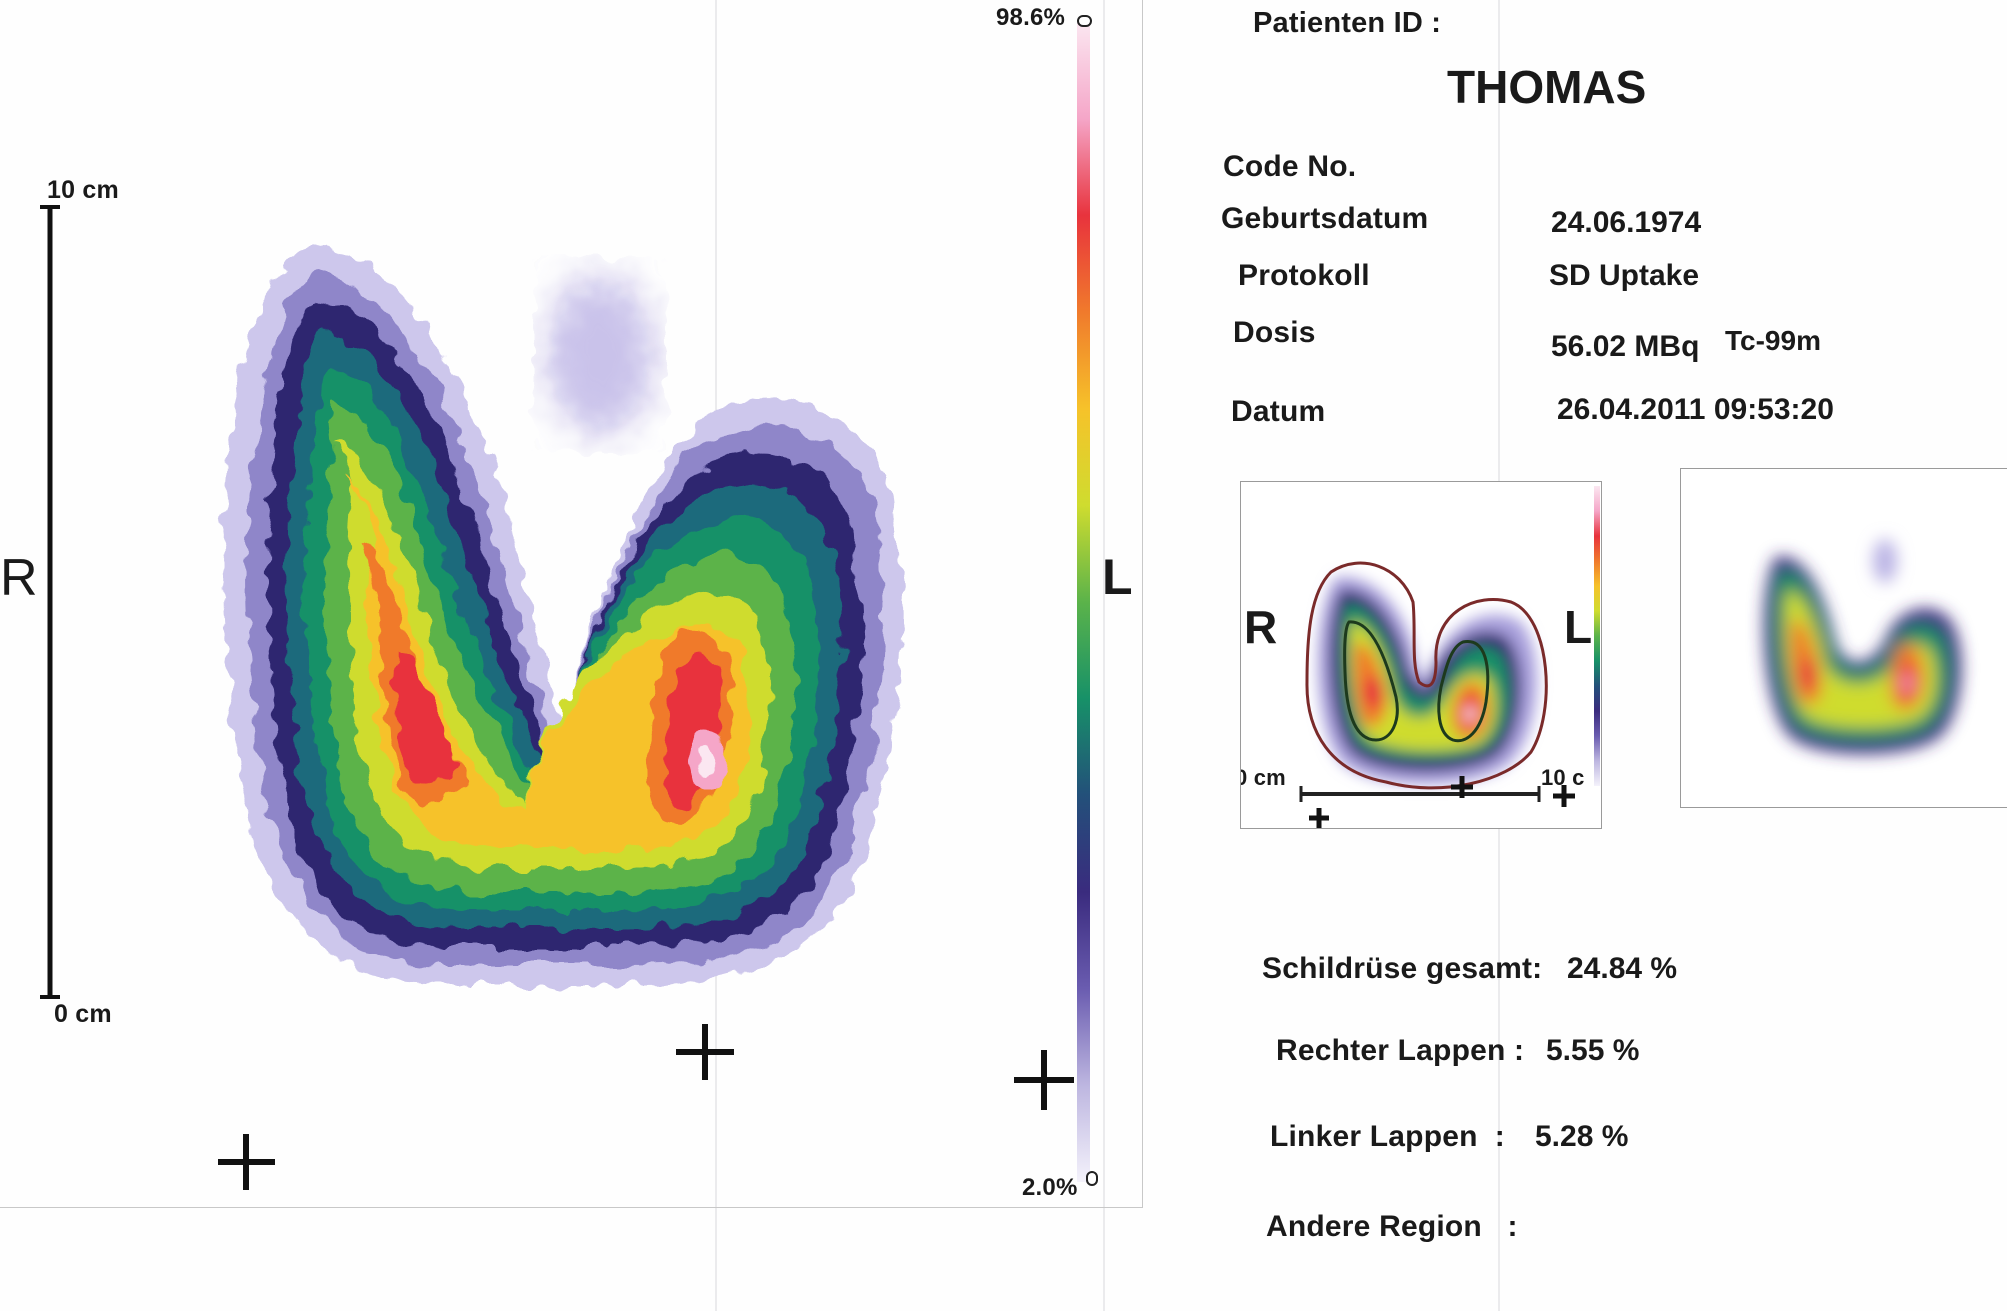 The width and height of the screenshot is (2007, 1311). I want to click on color-scale-bottom-marker, so click(1092, 1178).